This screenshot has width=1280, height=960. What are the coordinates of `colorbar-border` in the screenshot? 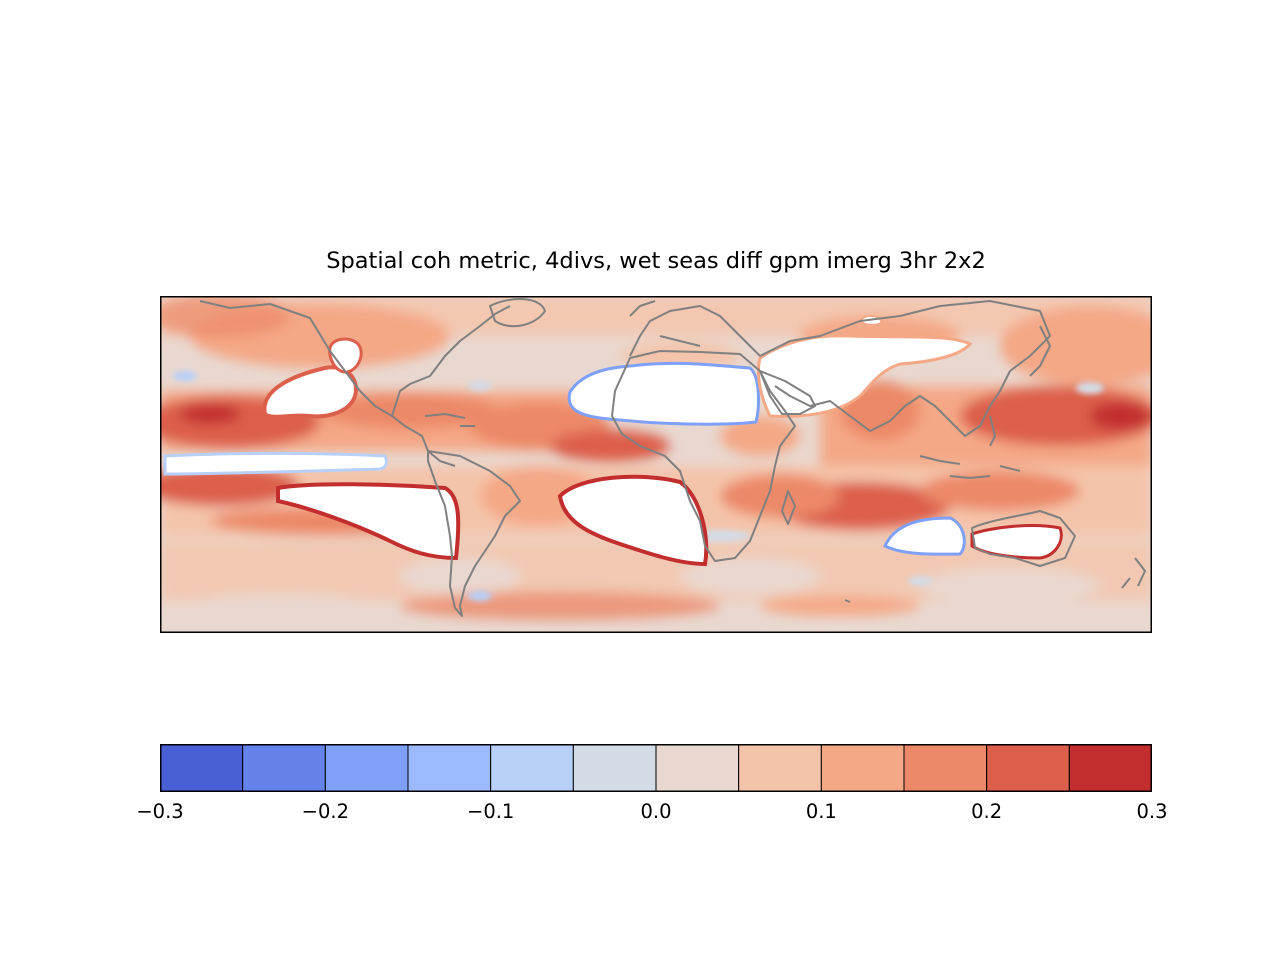 It's located at (656, 768).